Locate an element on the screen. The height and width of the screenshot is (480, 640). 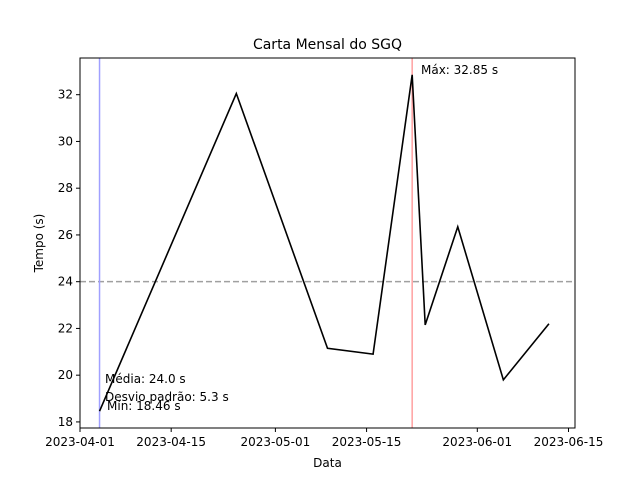
x-tick-label: 2023-06-01 is located at coordinates (477, 442).